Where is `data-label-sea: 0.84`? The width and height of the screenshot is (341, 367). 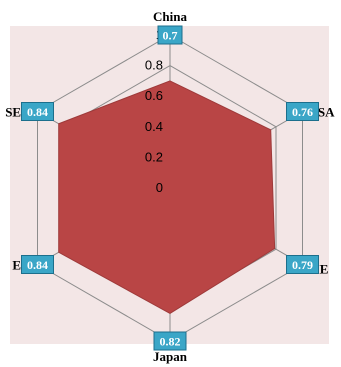
data-label-sea: 0.84 is located at coordinates (37, 111).